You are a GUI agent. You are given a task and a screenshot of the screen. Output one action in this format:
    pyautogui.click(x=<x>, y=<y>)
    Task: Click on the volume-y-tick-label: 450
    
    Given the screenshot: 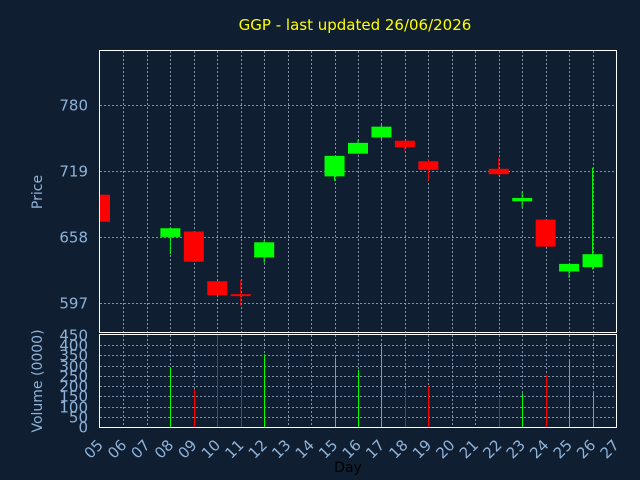 What is the action you would take?
    pyautogui.click(x=73, y=336)
    